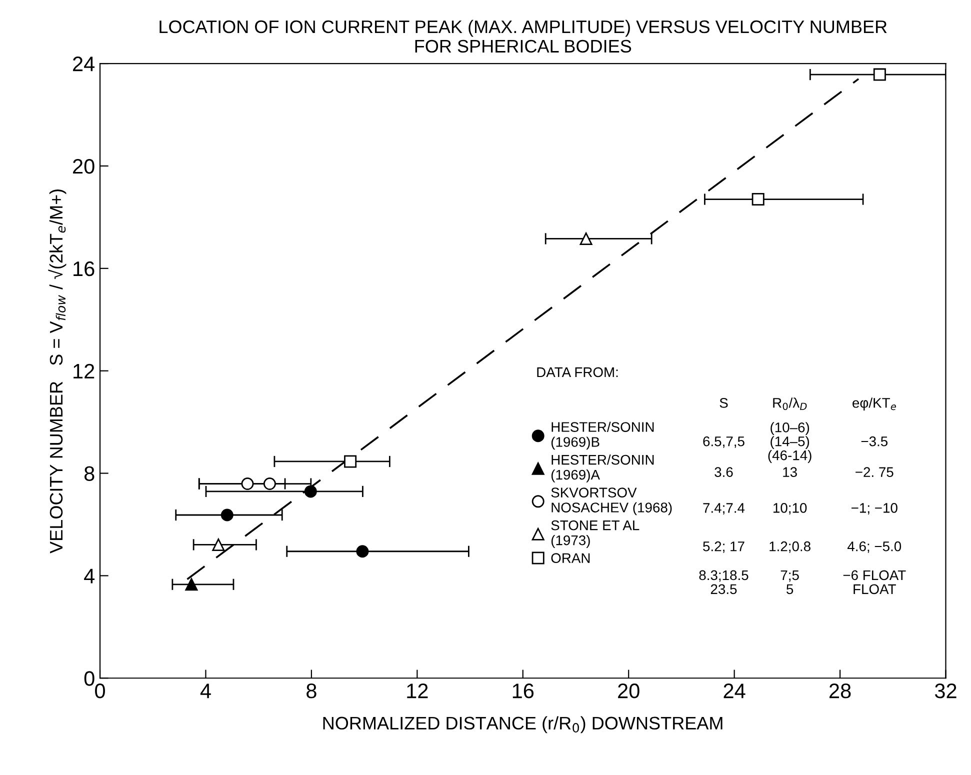 Image resolution: width=971 pixels, height=775 pixels. What do you see at coordinates (723, 472) in the screenshot?
I see `annotation: 3.6` at bounding box center [723, 472].